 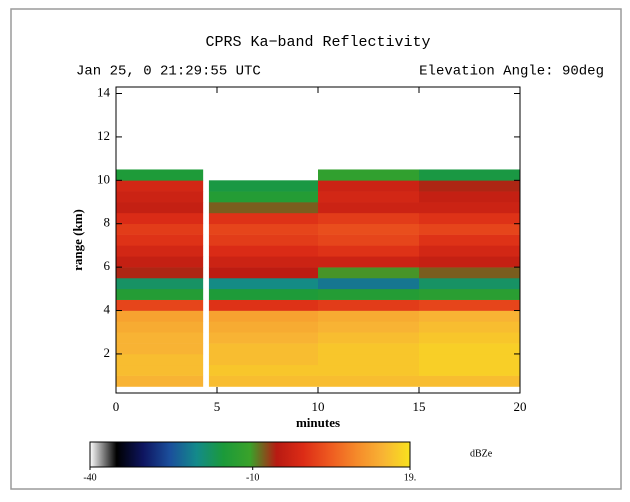 I want to click on colorbar-tick-label: -40, so click(x=89, y=477).